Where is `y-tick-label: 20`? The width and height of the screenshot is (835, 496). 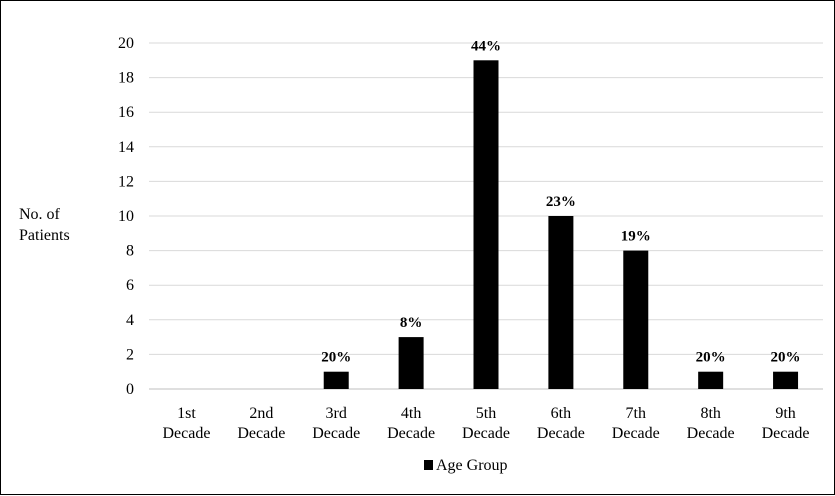
y-tick-label: 20 is located at coordinates (126, 43).